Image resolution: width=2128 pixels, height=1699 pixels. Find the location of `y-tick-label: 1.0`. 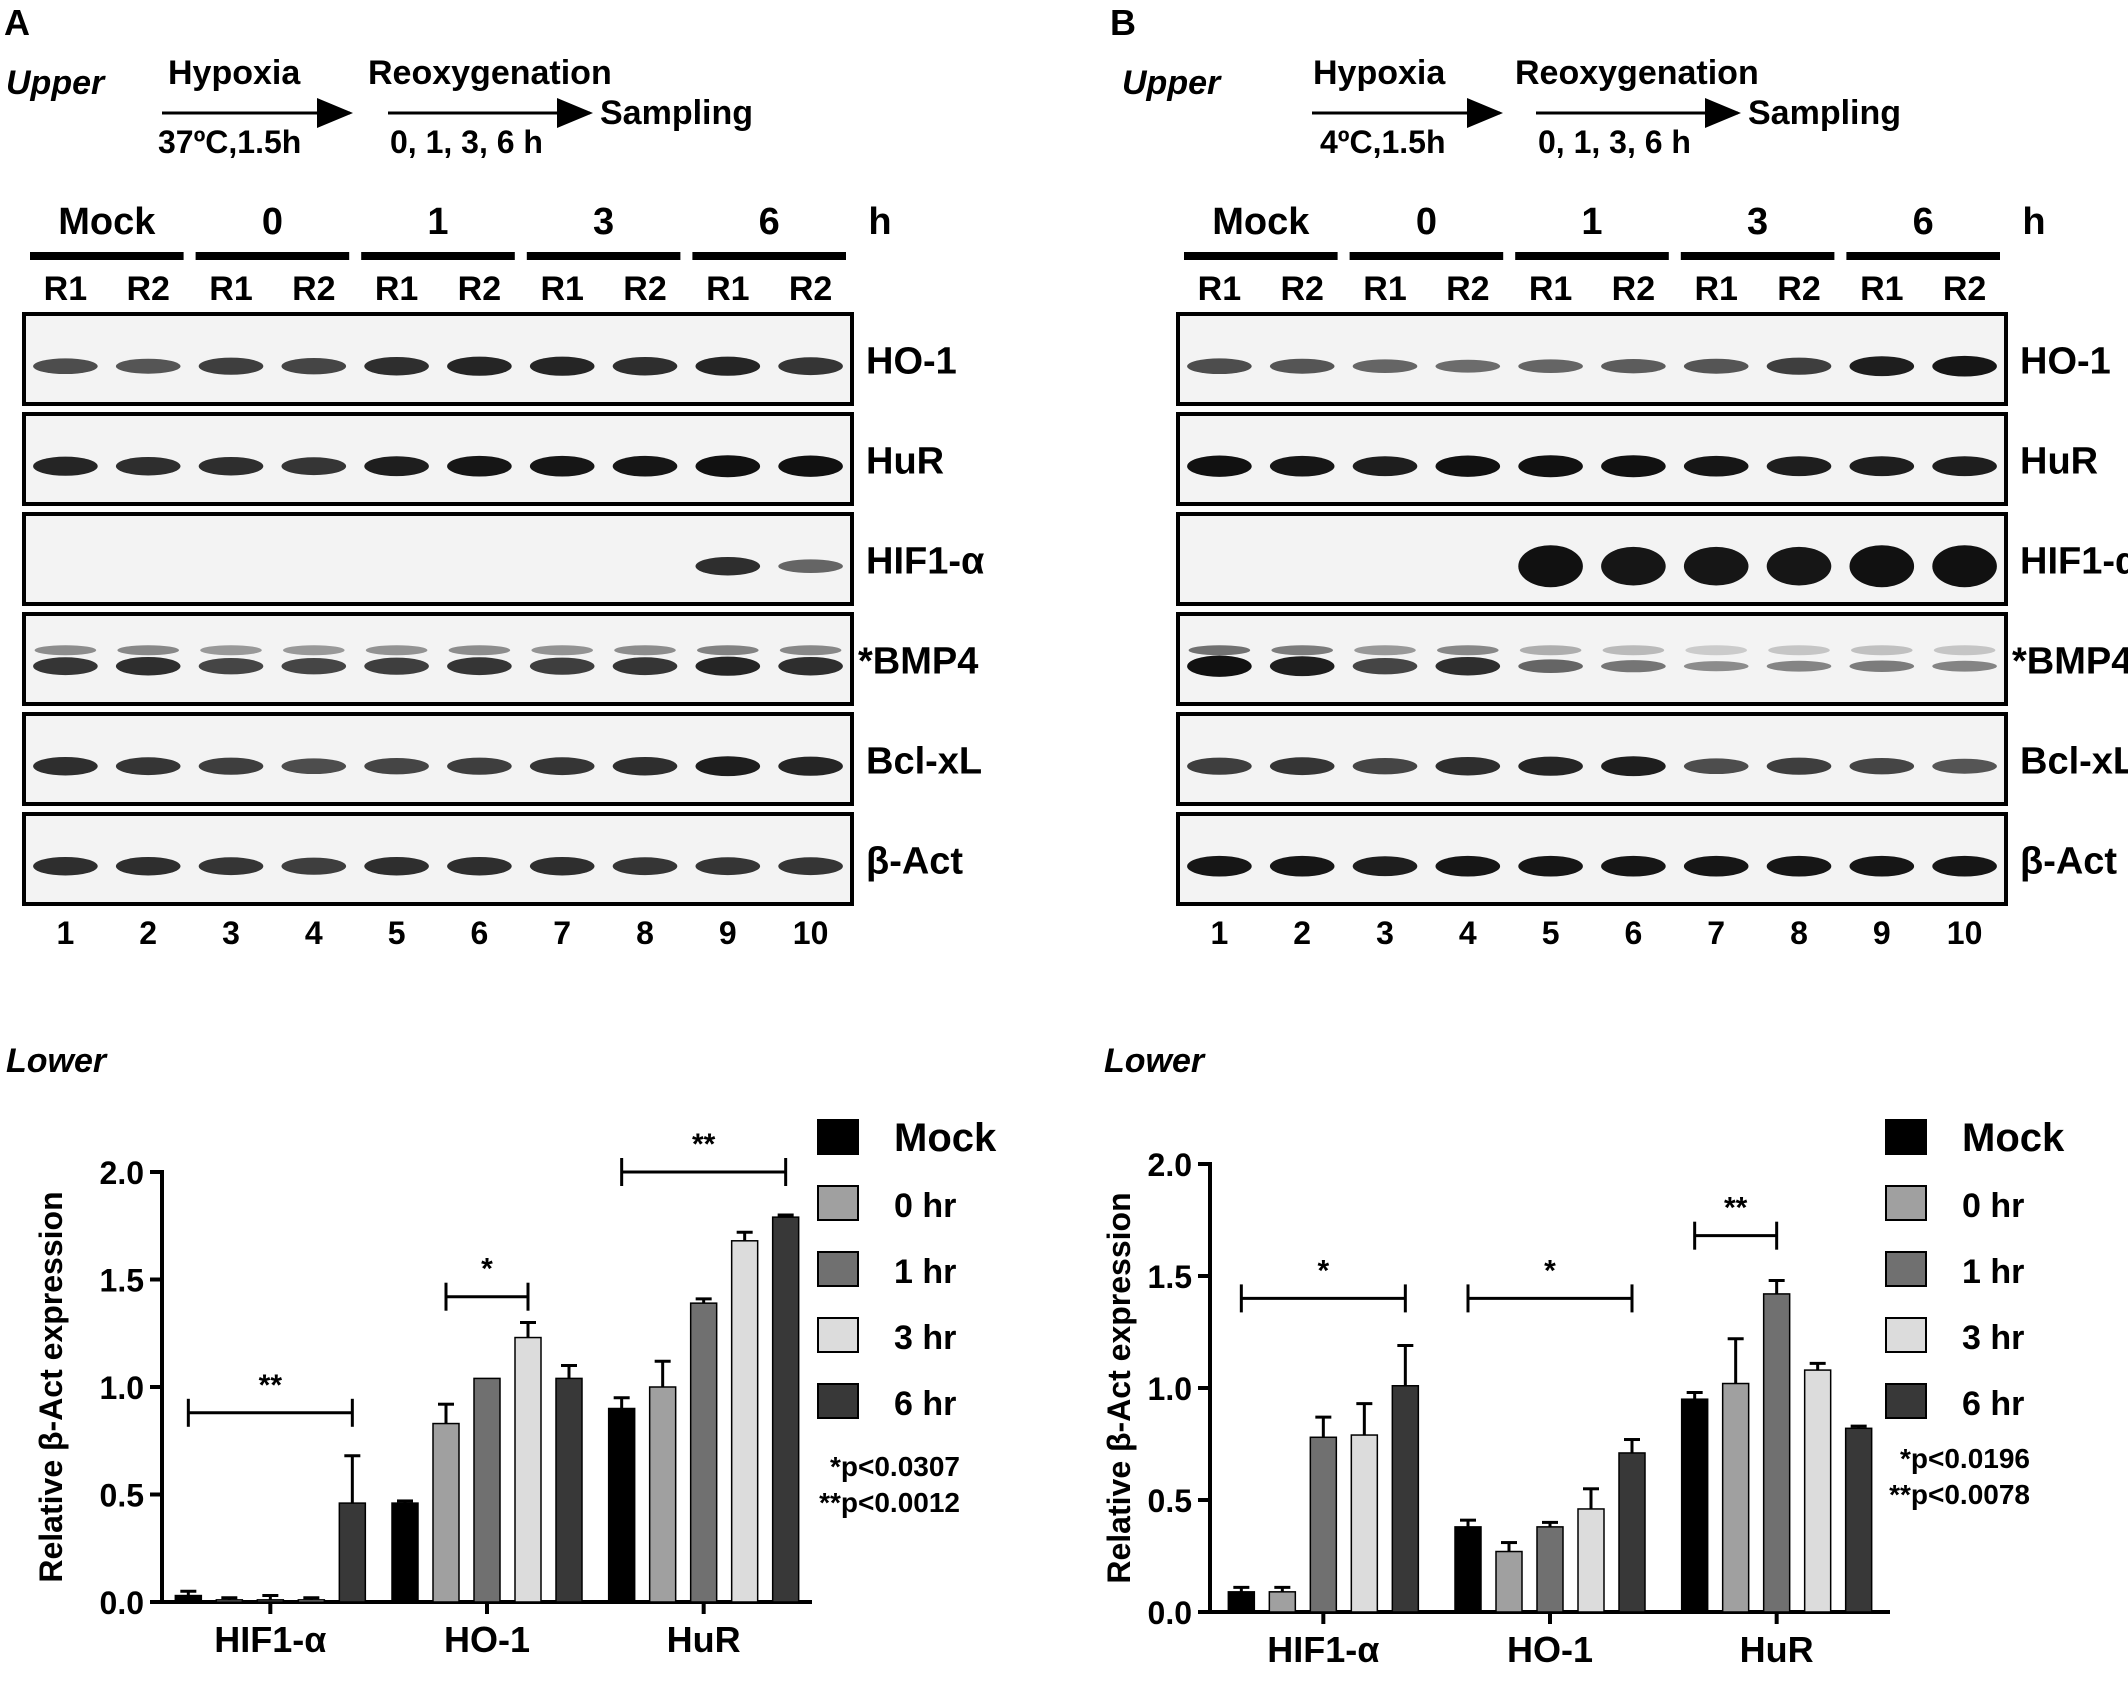

y-tick-label: 1.0 is located at coordinates (122, 1388).